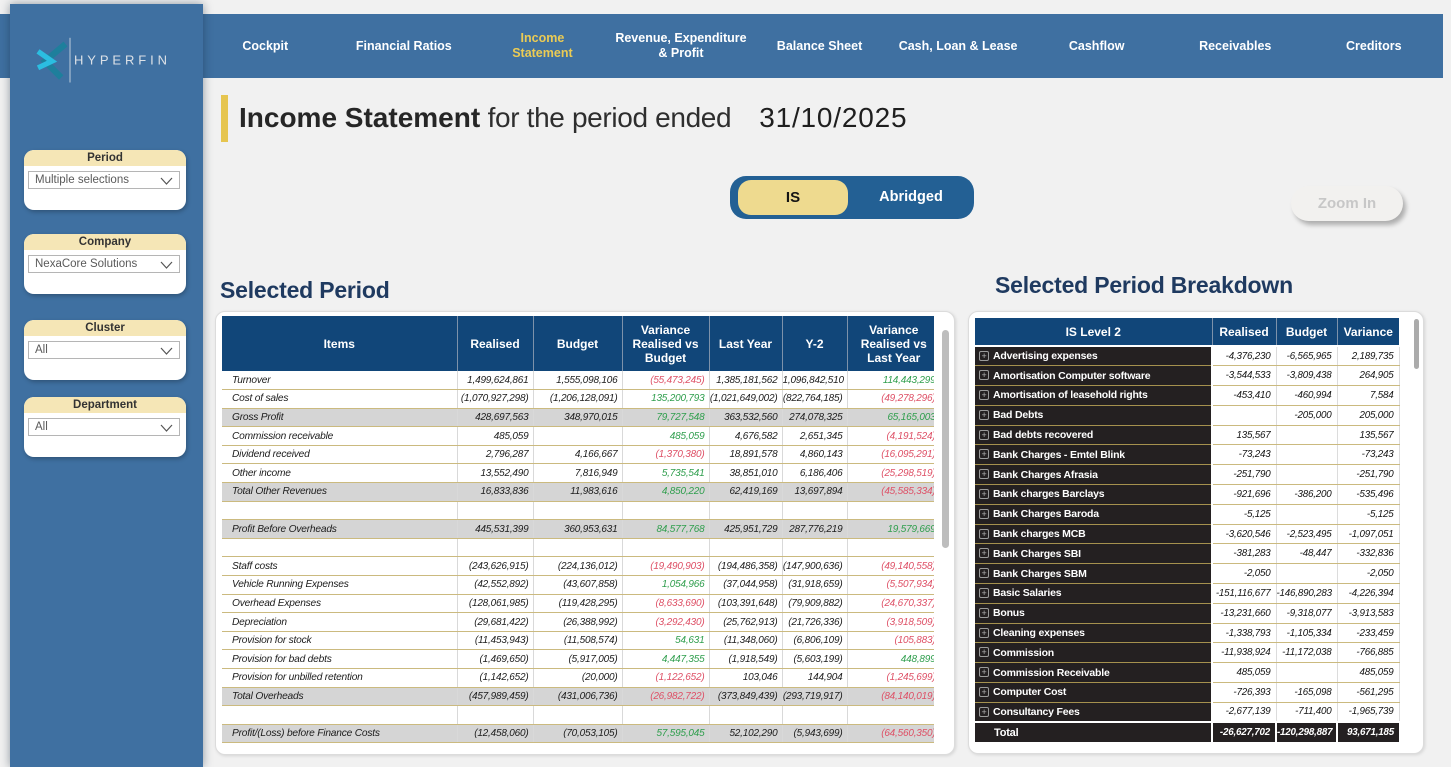  I want to click on svg-text: HYPERFIN, so click(122, 59).